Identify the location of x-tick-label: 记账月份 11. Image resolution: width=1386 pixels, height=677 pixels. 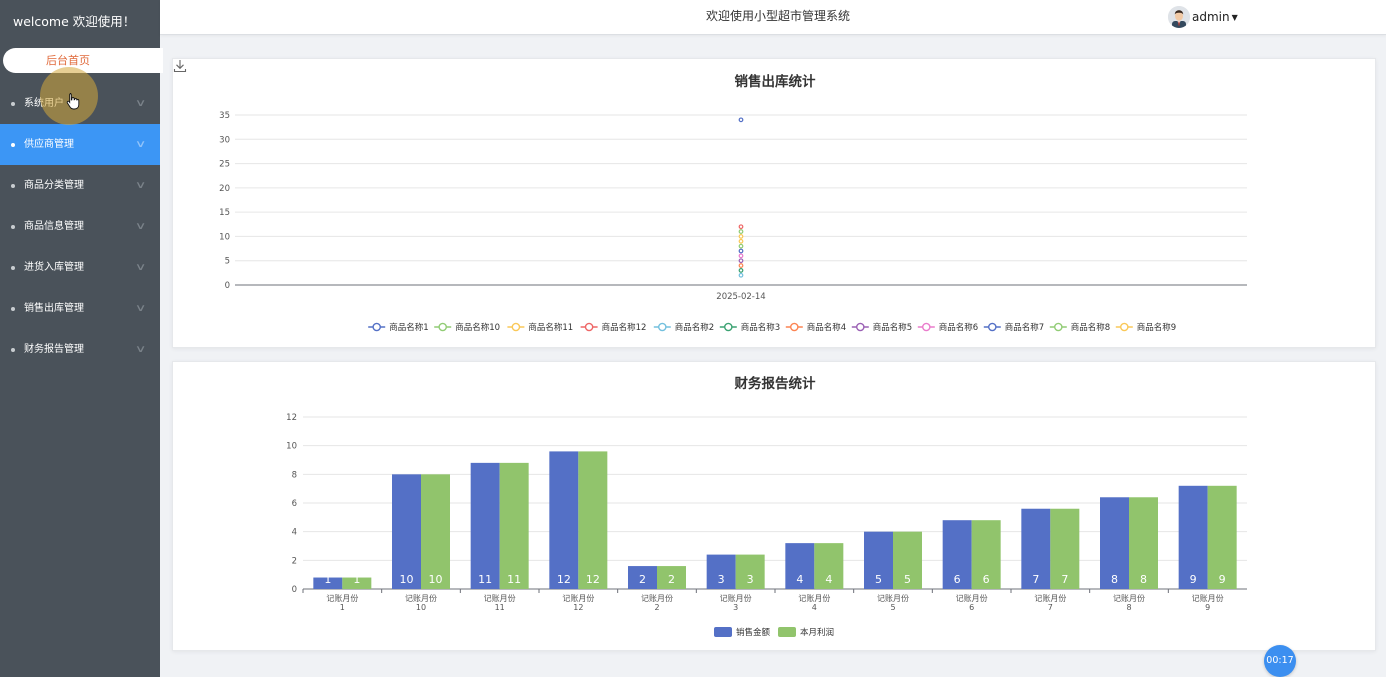
(500, 602).